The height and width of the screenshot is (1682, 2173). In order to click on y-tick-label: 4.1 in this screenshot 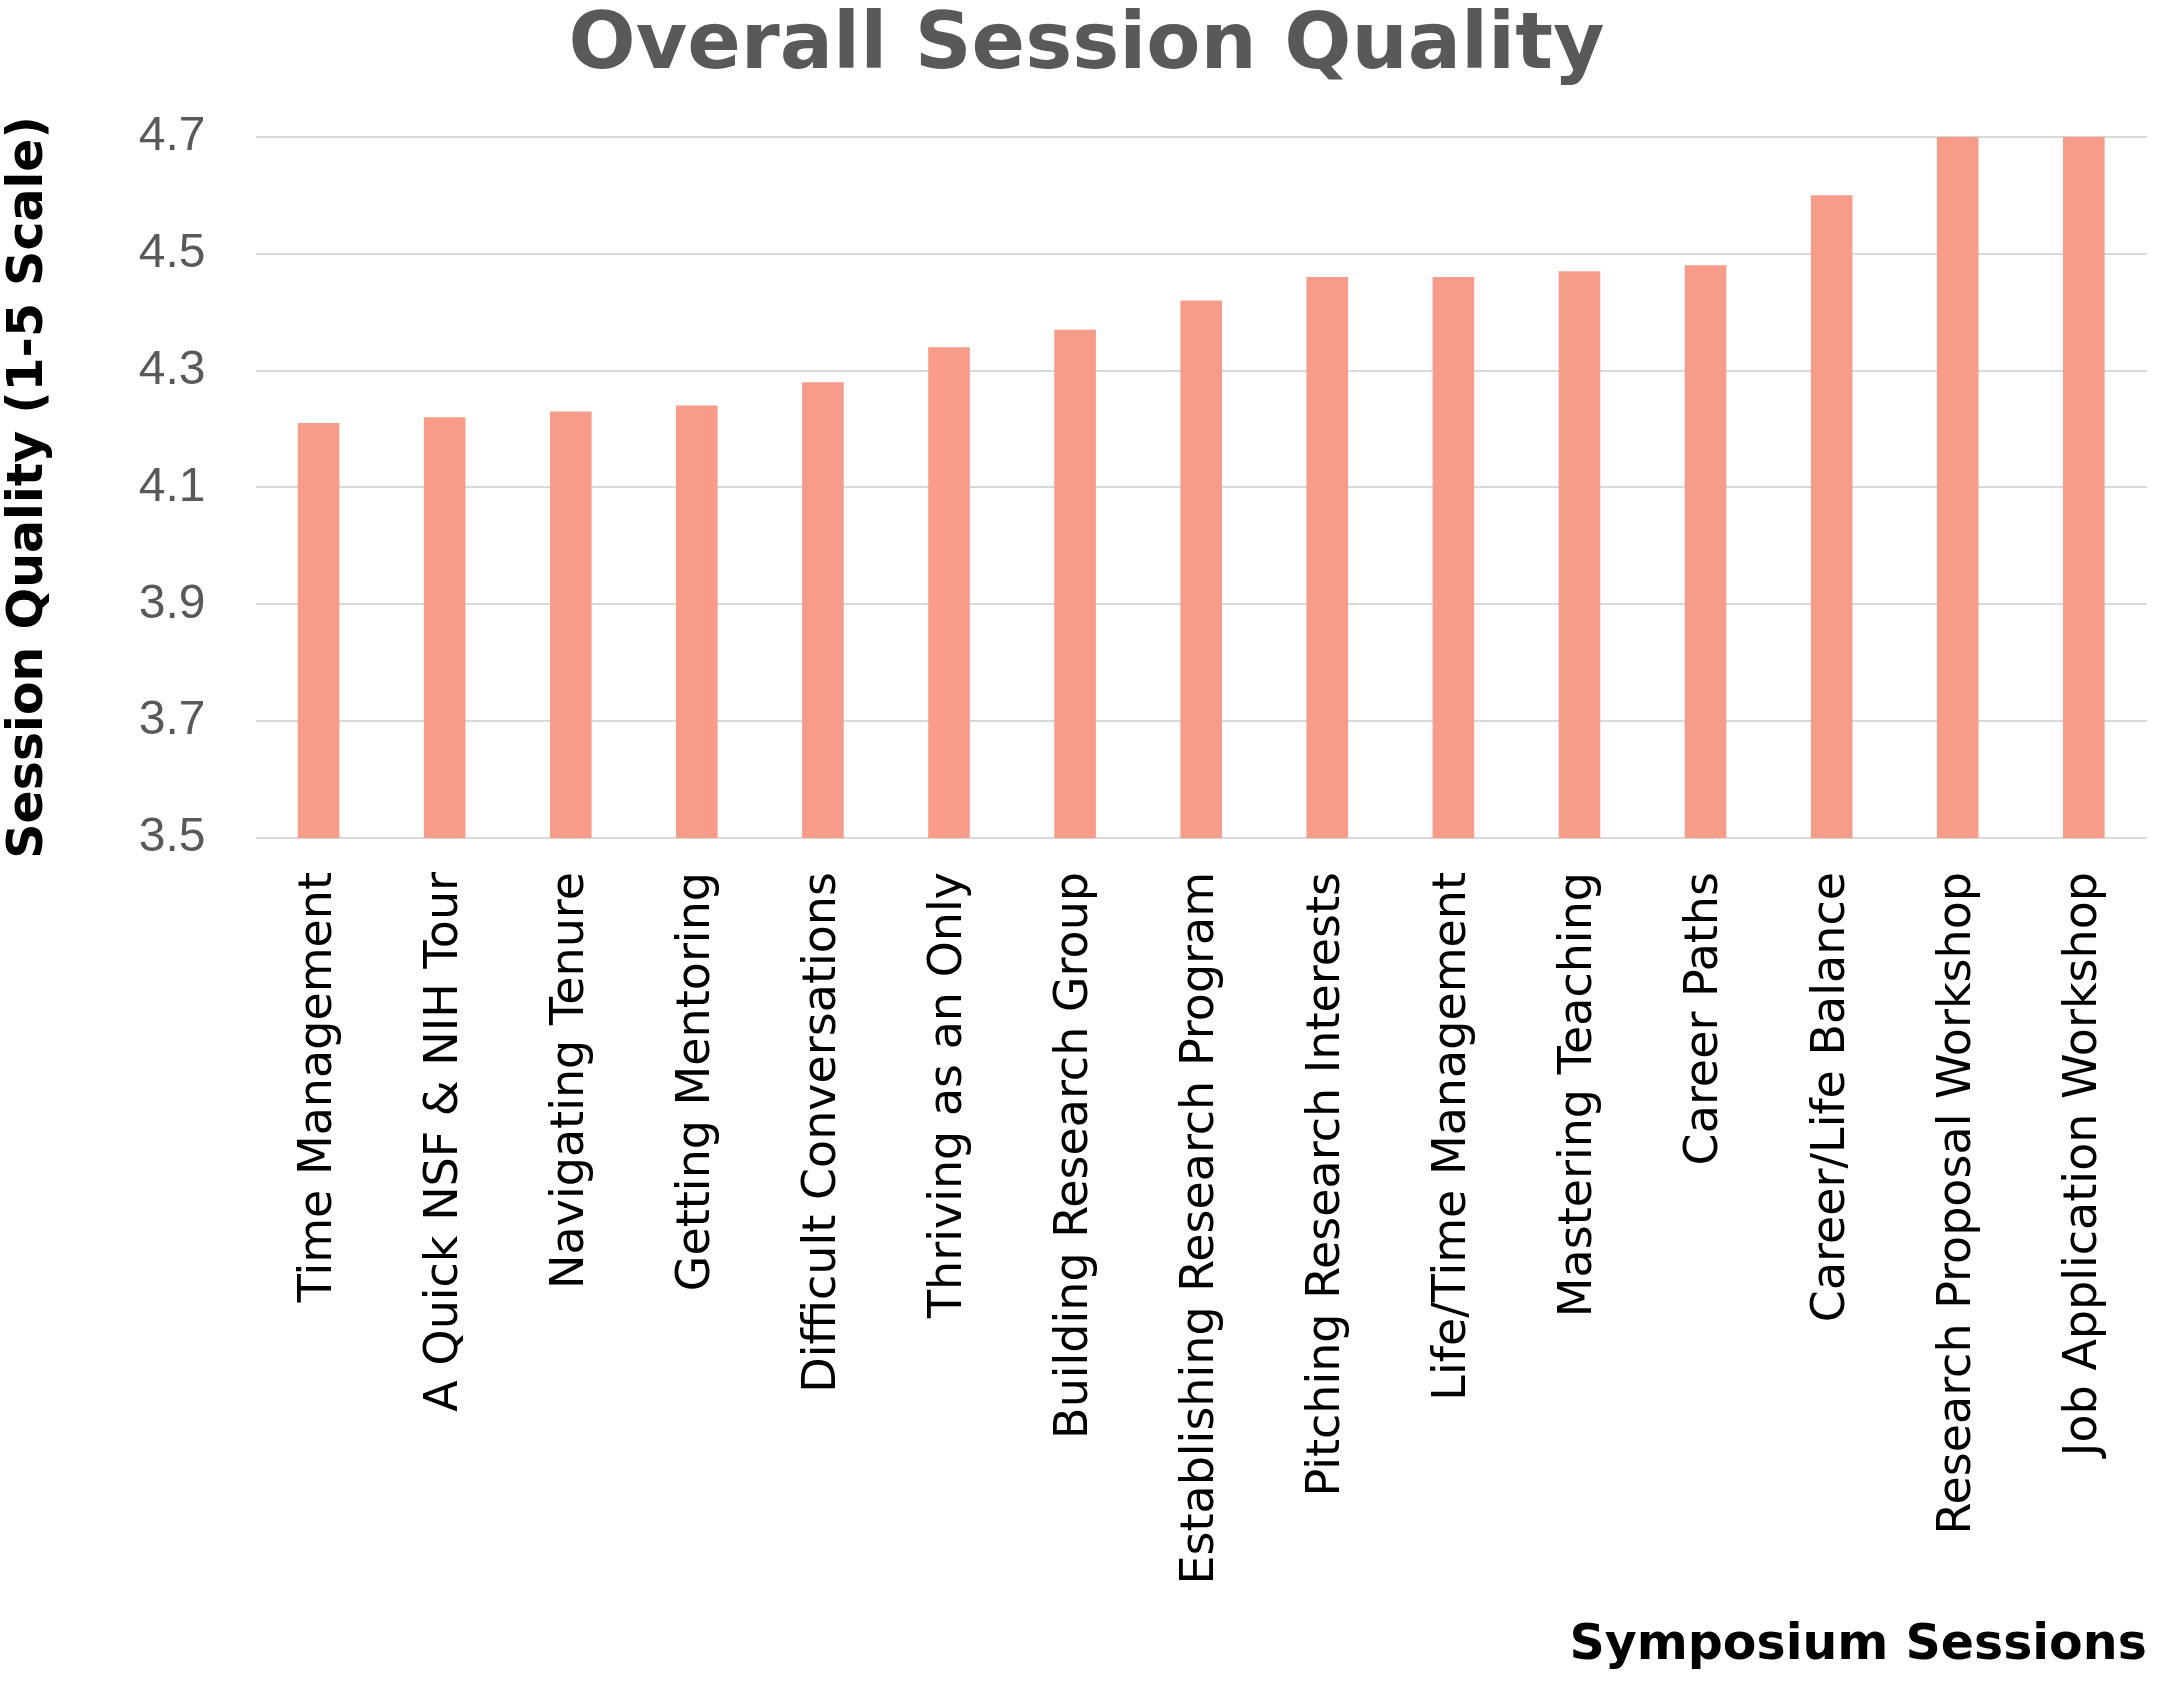, I will do `click(172, 484)`.